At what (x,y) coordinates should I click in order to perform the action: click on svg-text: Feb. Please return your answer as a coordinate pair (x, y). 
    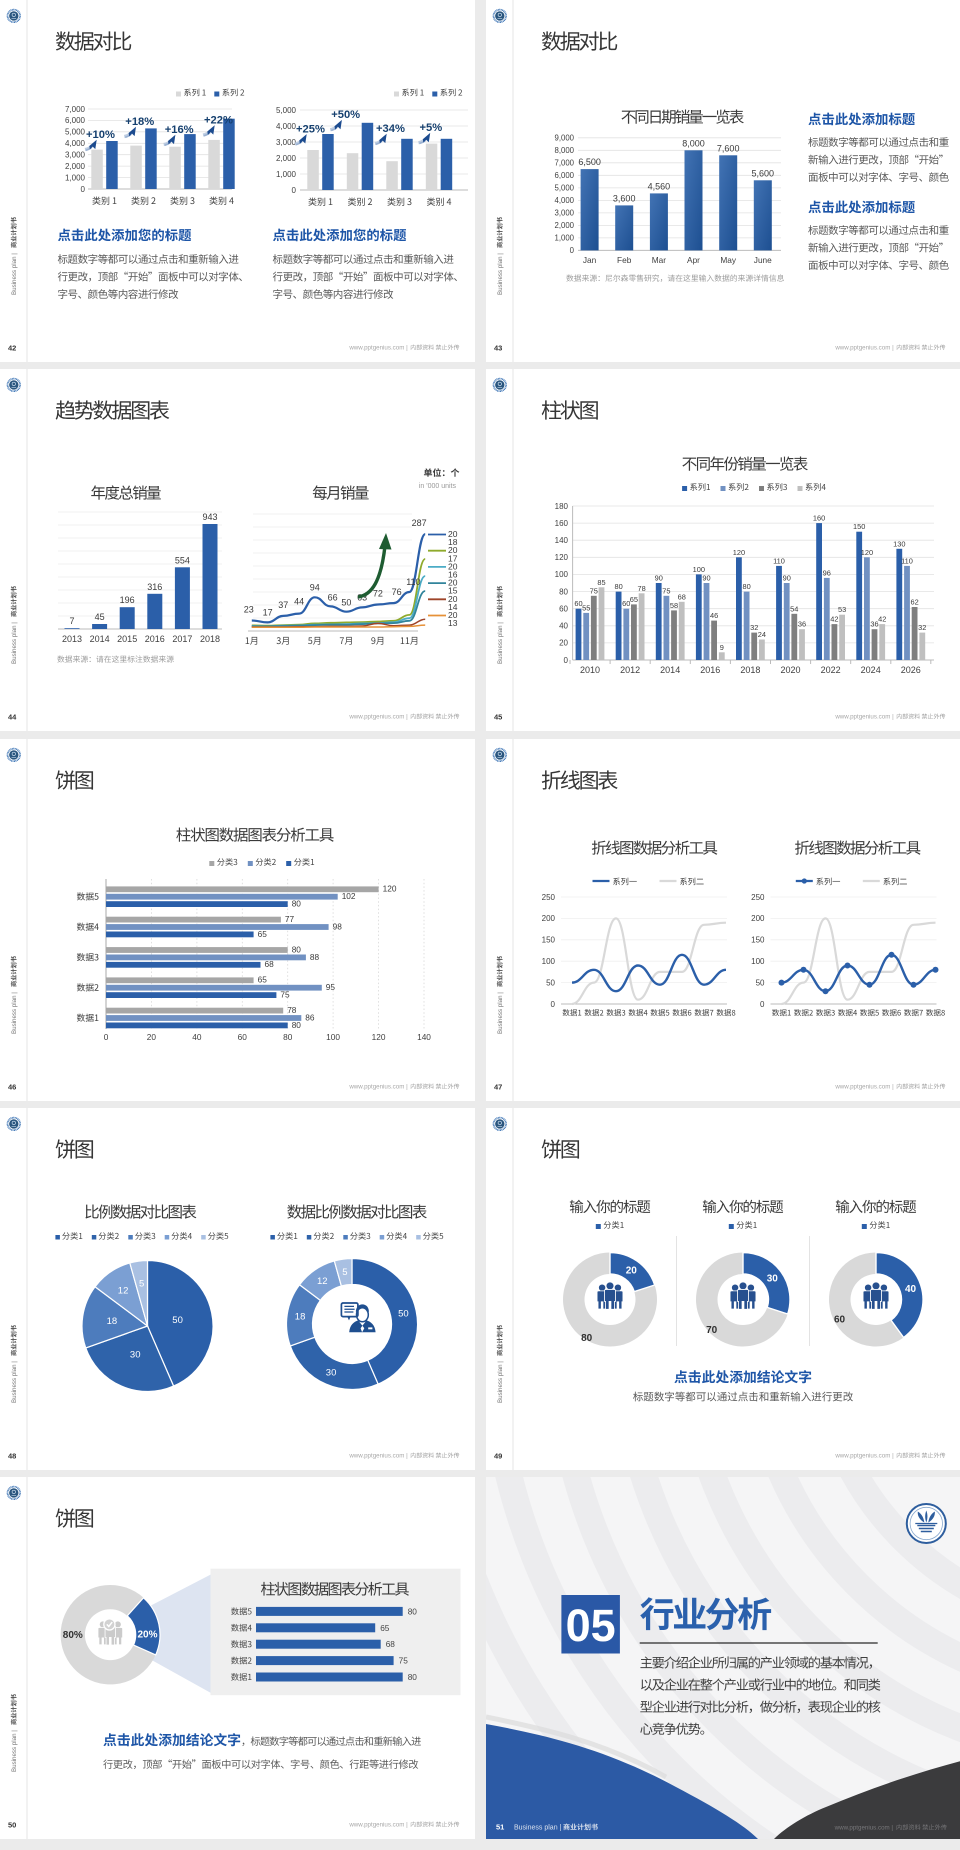
    Looking at the image, I should click on (624, 260).